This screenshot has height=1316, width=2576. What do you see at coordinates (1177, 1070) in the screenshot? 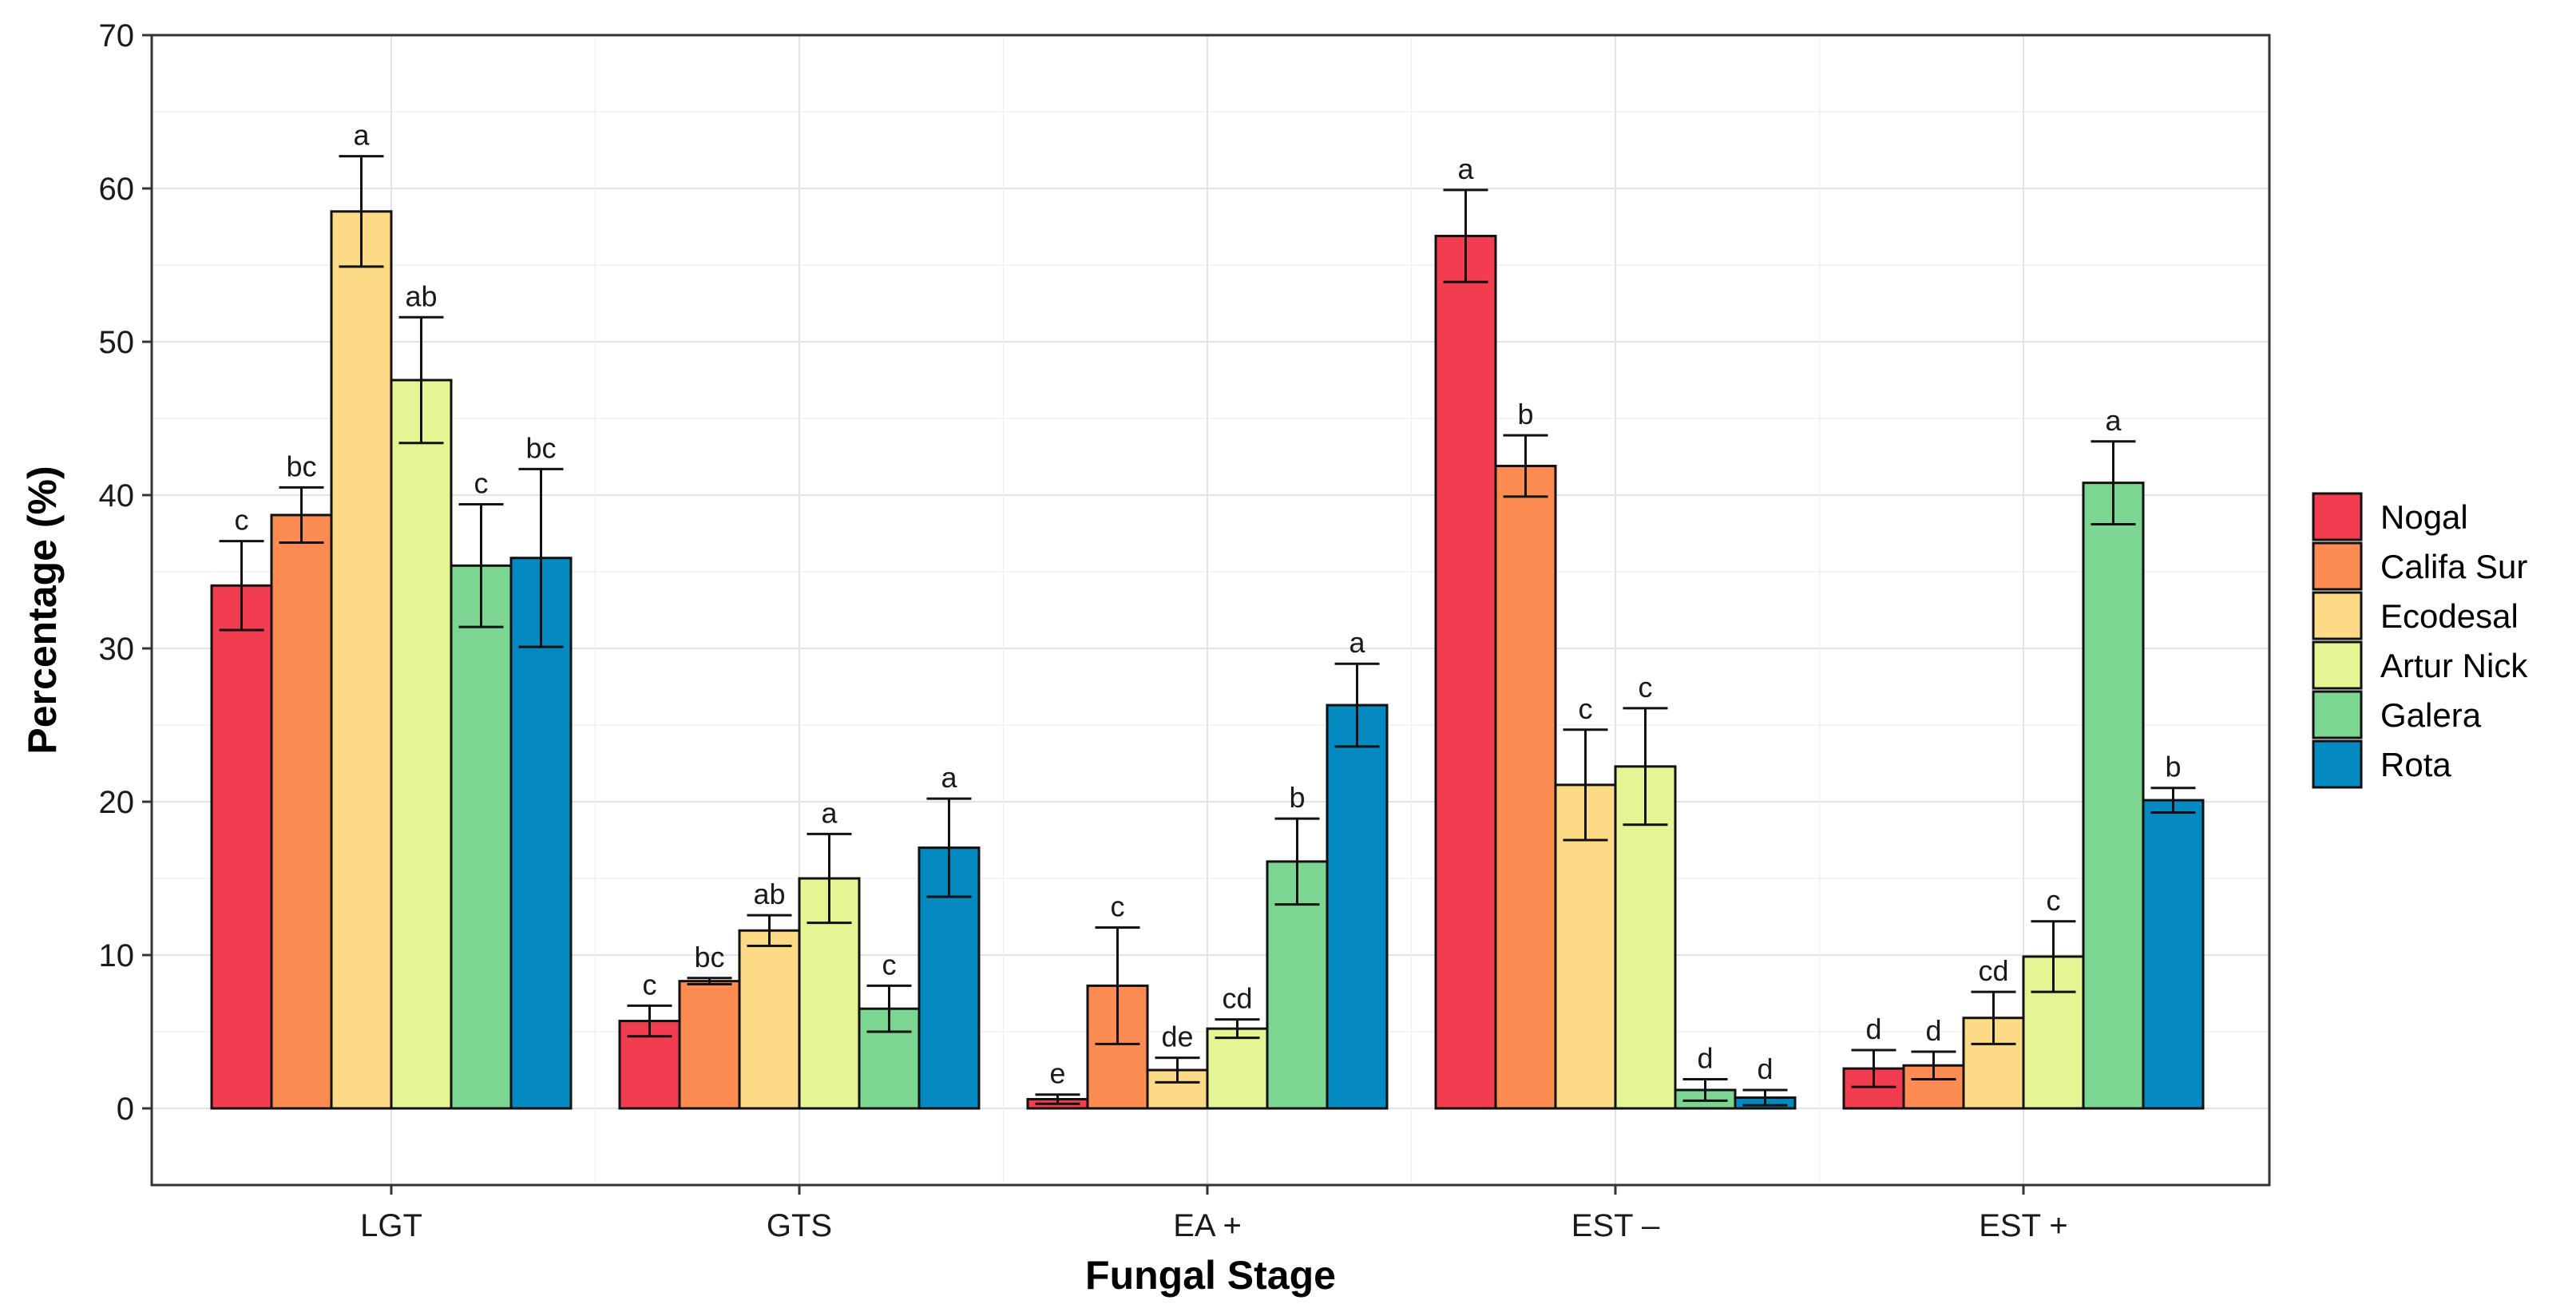
I see `error-bar-ecodesal-ea` at bounding box center [1177, 1070].